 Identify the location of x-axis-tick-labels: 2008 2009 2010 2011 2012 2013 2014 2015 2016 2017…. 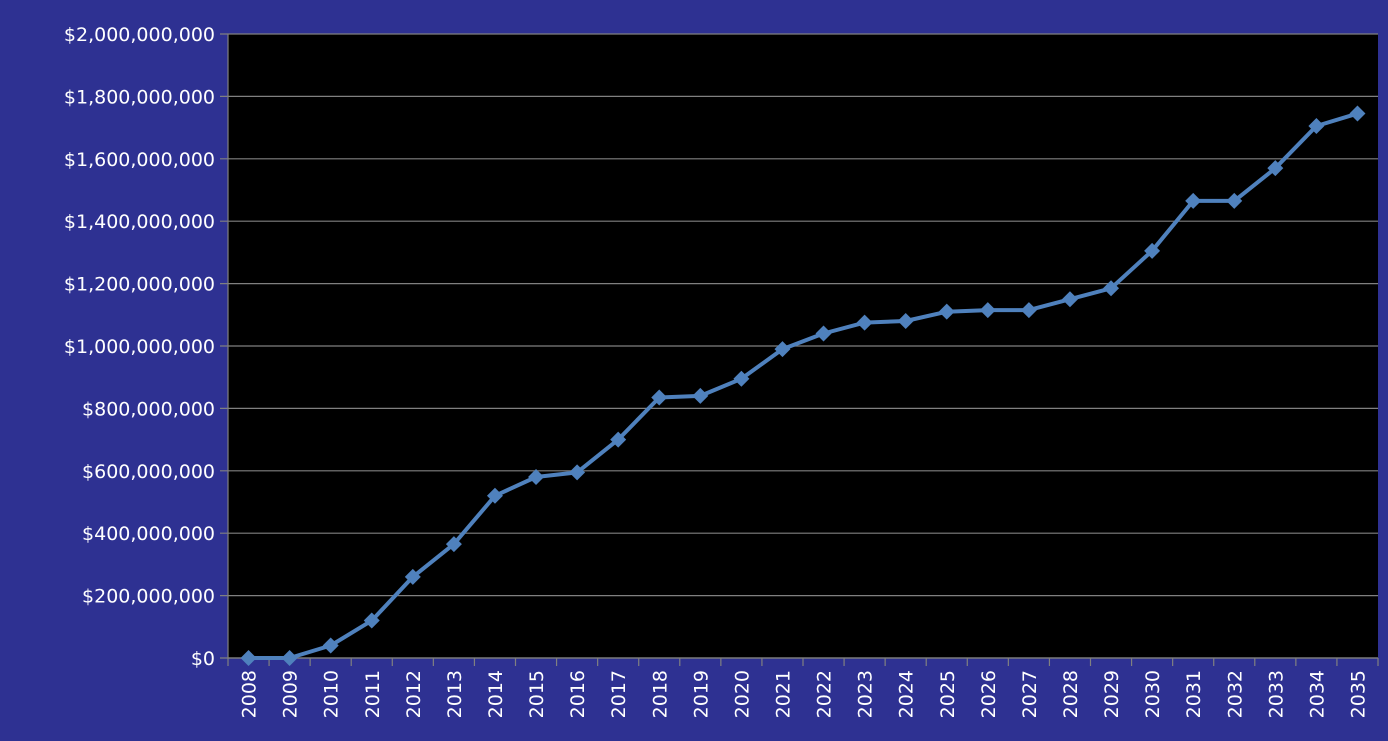
(804, 694).